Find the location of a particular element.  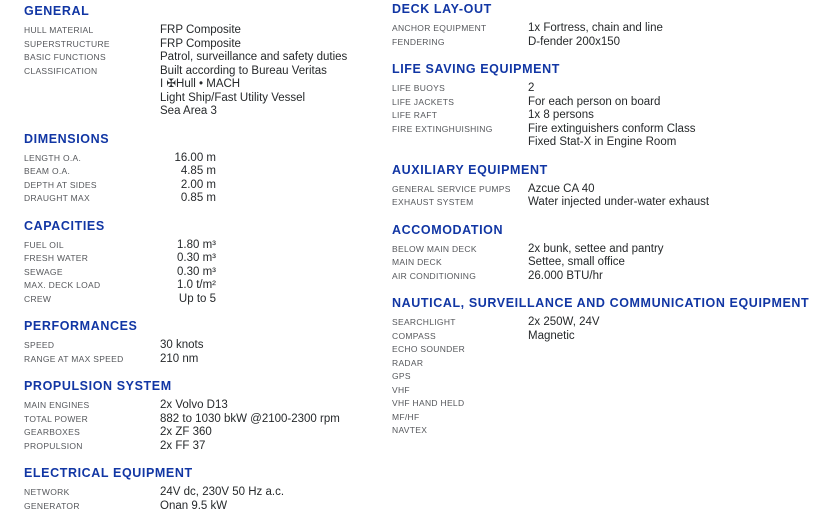

spec-values: Magnetic is located at coordinates (551, 337).